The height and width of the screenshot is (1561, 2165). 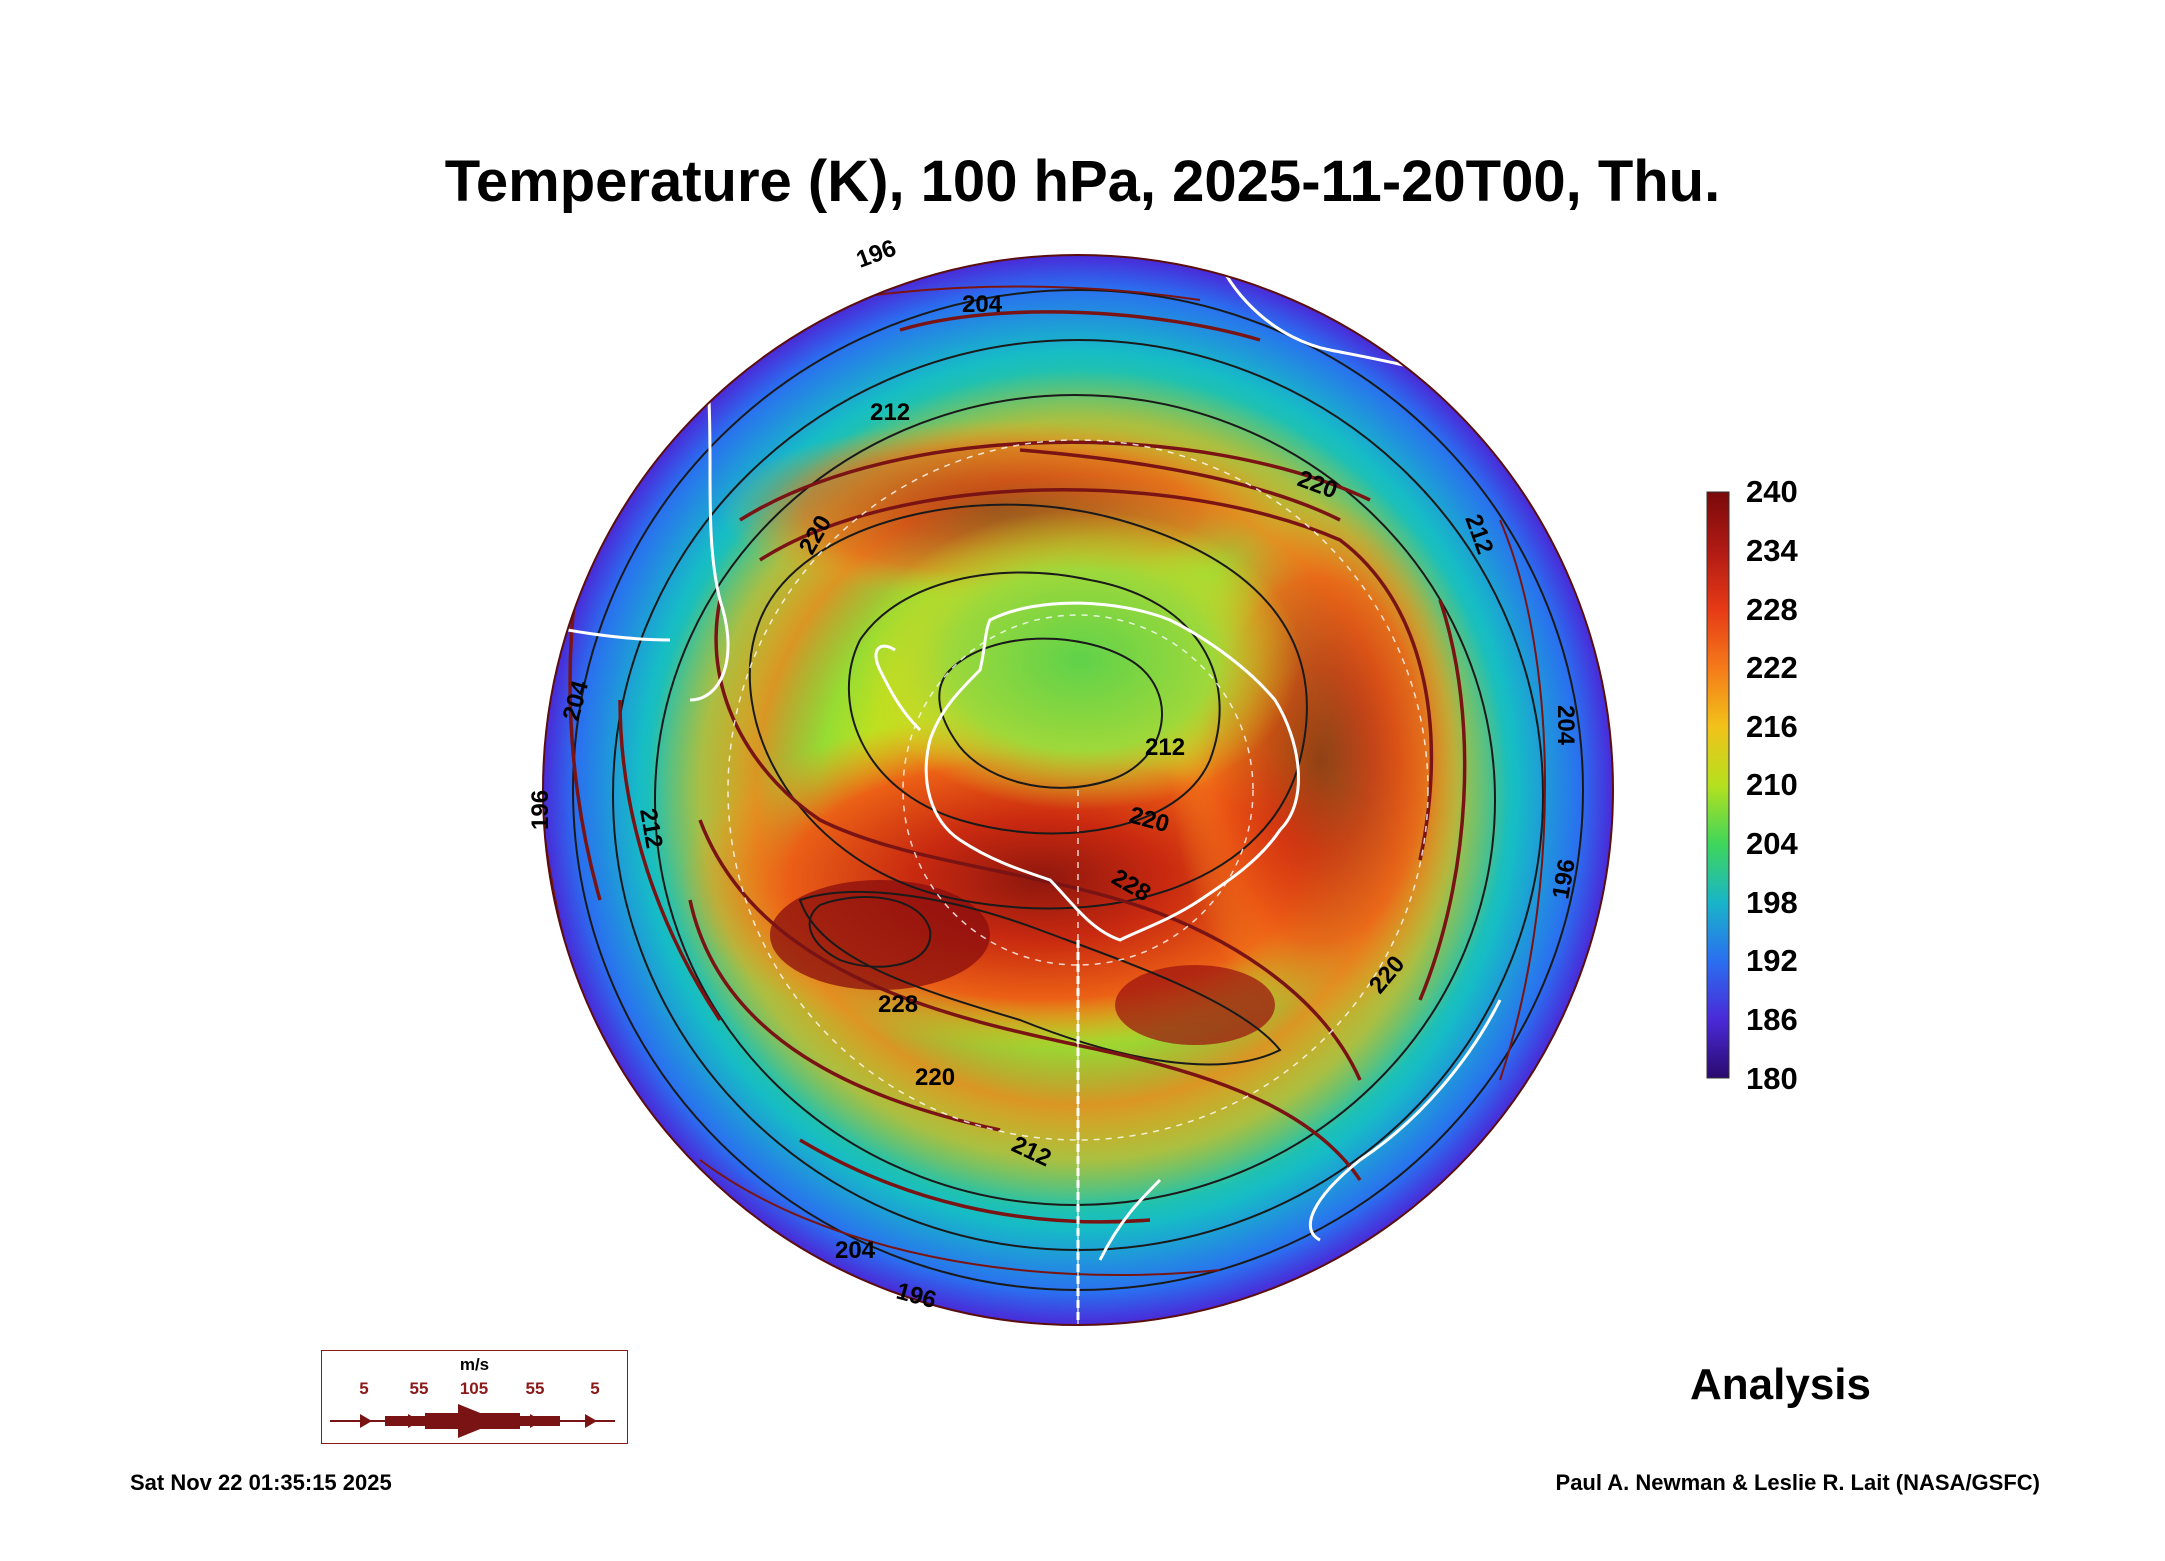 What do you see at coordinates (898, 1004) in the screenshot?
I see `contour-label: 228` at bounding box center [898, 1004].